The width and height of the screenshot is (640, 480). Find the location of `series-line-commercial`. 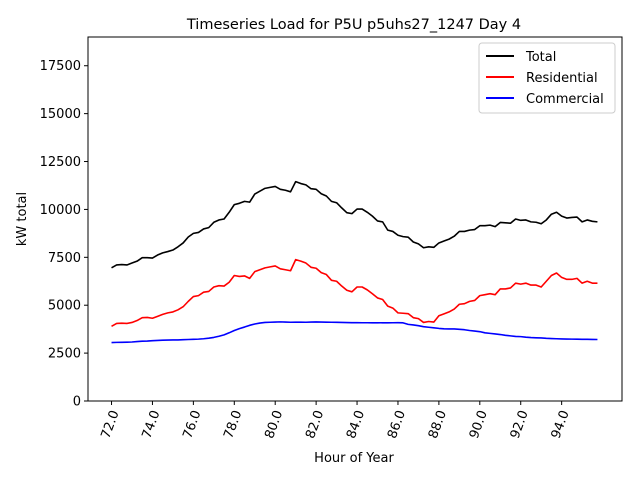

series-line-commercial is located at coordinates (354, 332).